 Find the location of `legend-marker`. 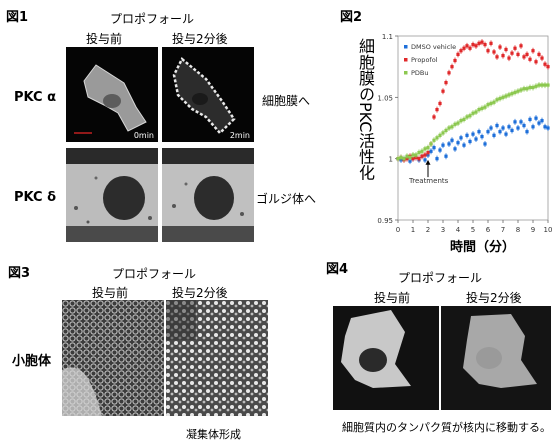

legend-marker is located at coordinates (406, 60).